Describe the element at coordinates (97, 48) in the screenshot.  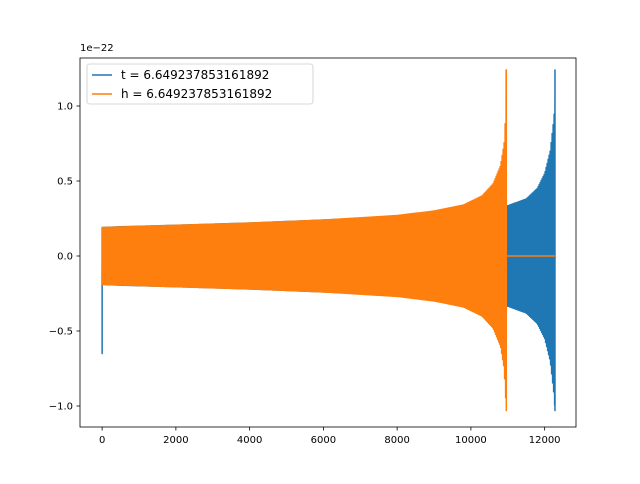
I see `y-offset-text: 1e−22` at that location.